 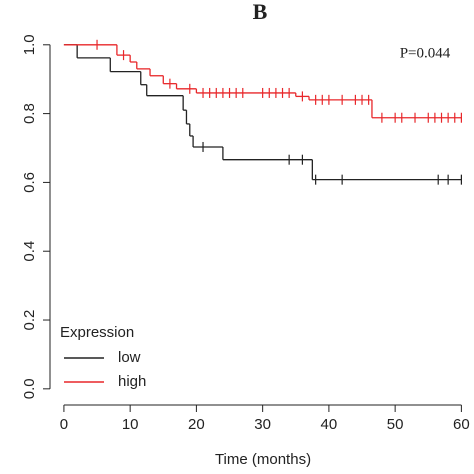 What do you see at coordinates (132, 381) in the screenshot?
I see `legend-label: high` at bounding box center [132, 381].